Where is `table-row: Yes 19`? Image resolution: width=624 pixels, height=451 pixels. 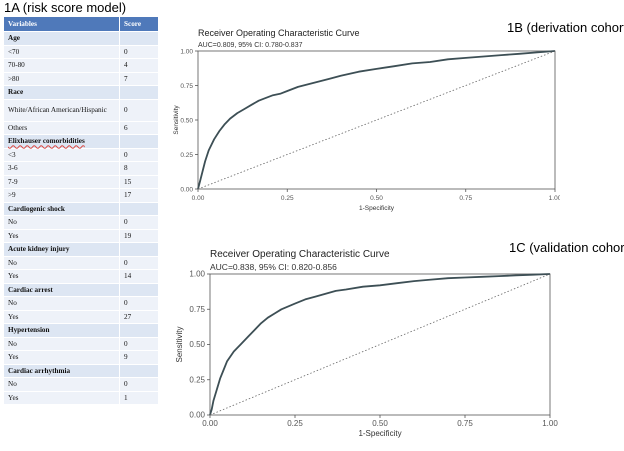
table-row: Yes 19 is located at coordinates (81, 235).